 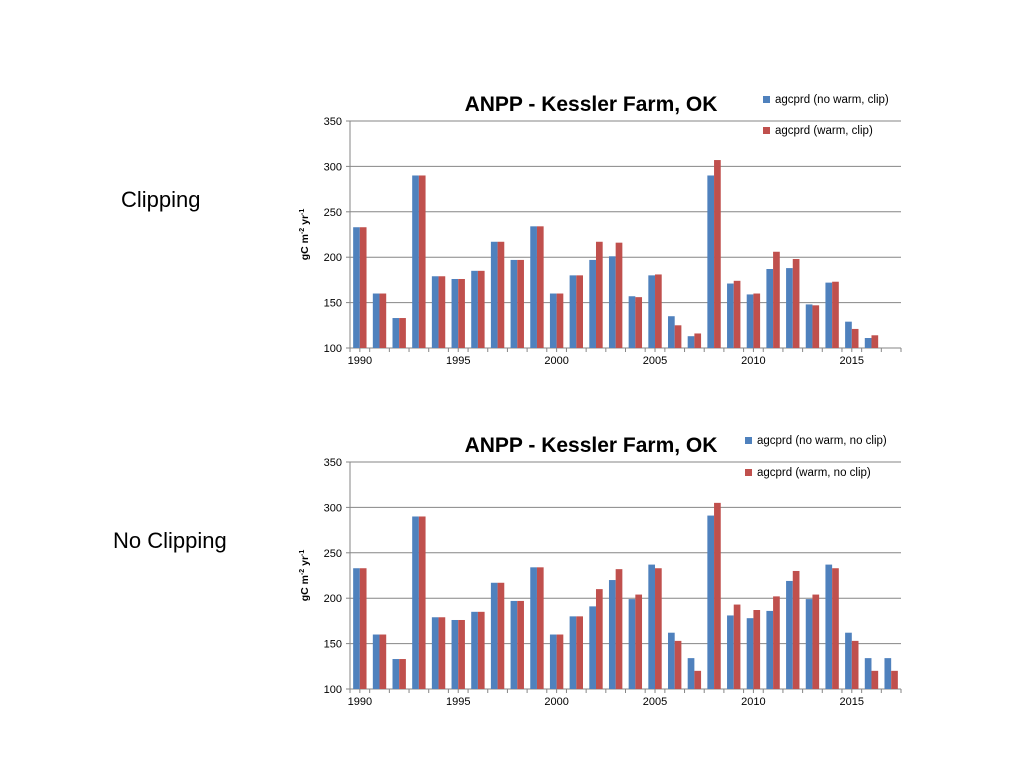 I want to click on chart-title: ANPP - Kessler Farm, OK, so click(x=591, y=104).